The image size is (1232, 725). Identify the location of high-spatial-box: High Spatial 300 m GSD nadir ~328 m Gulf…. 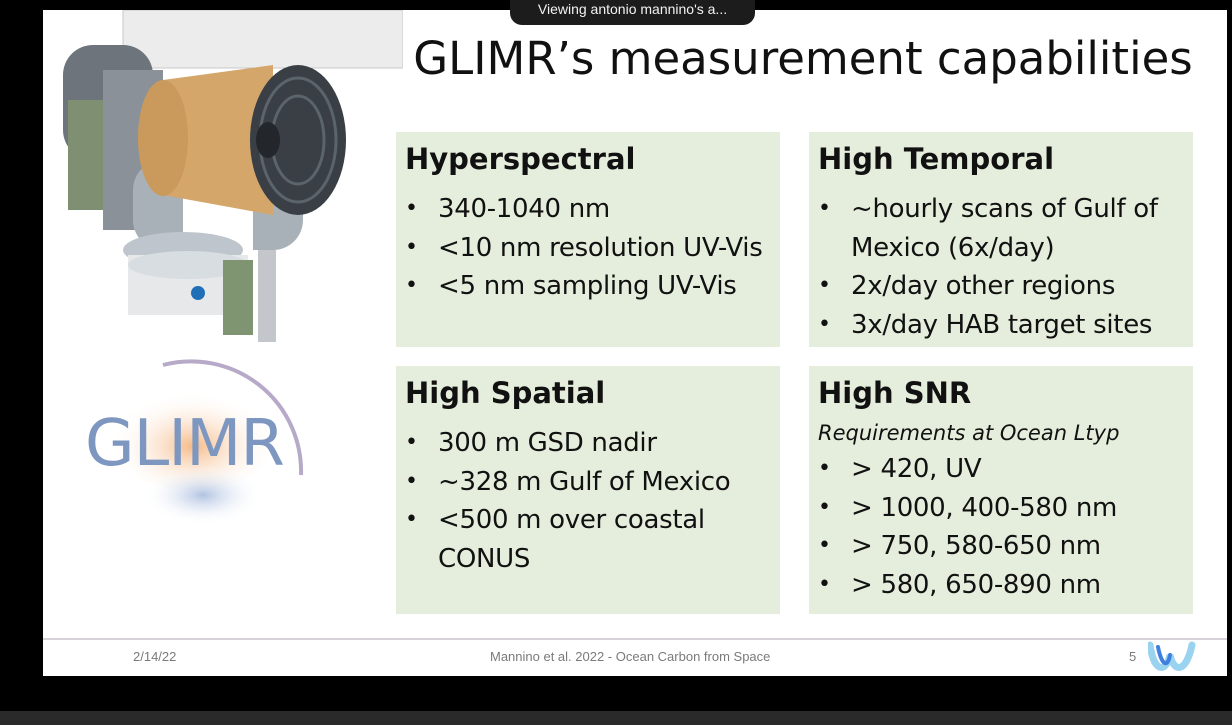
(588, 490).